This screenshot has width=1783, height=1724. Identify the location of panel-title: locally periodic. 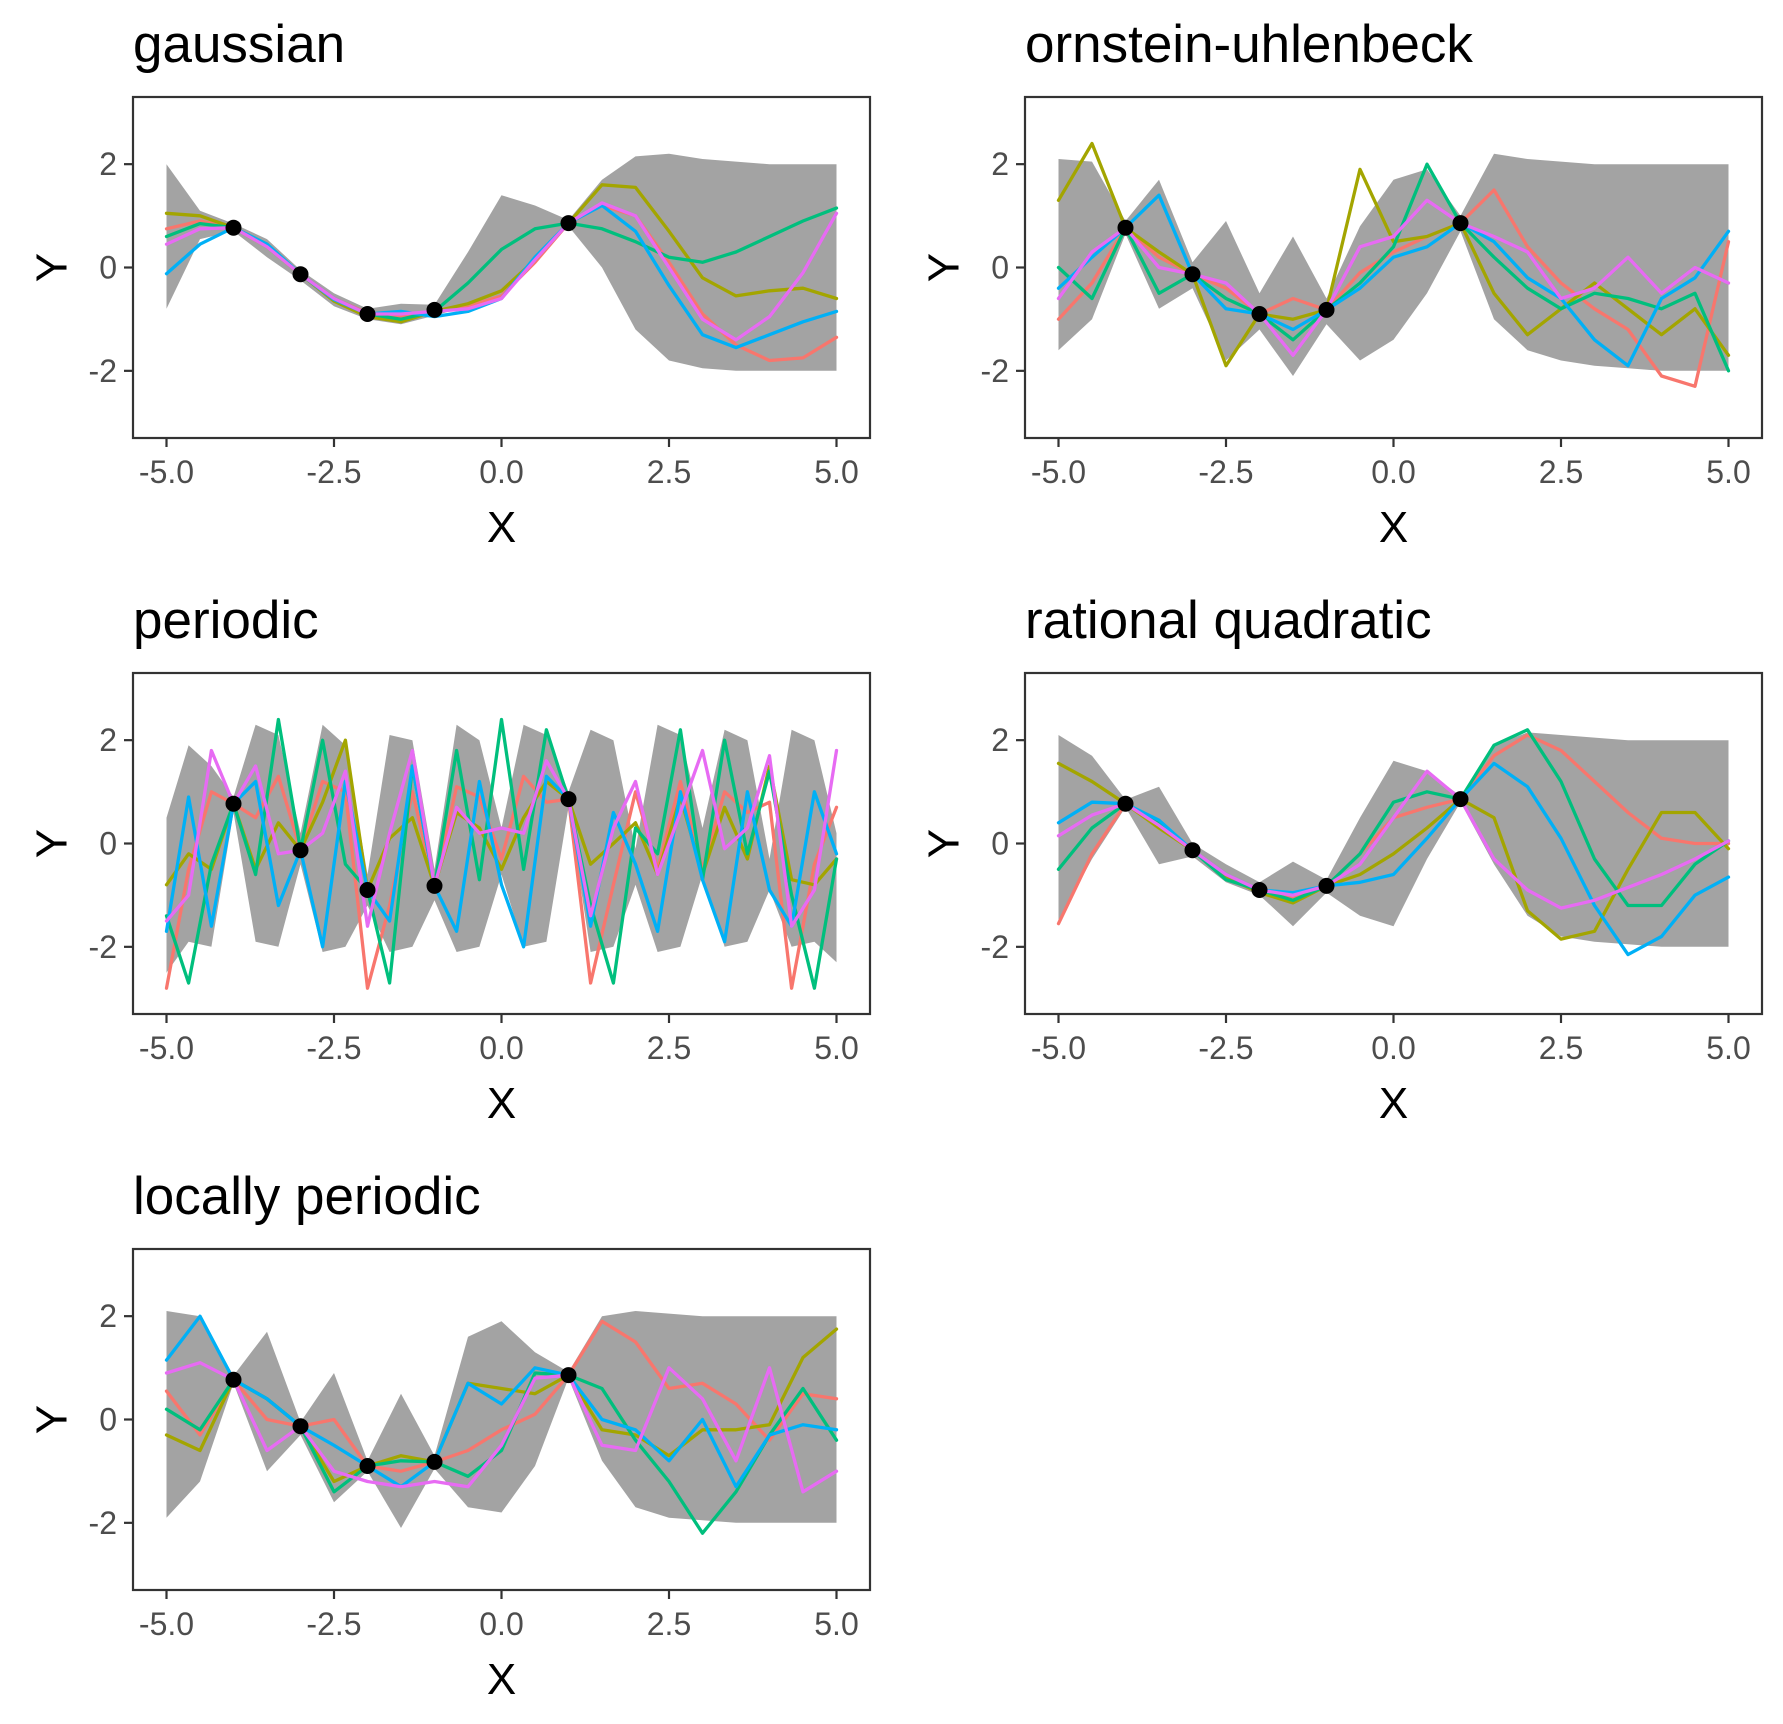
(307, 1196).